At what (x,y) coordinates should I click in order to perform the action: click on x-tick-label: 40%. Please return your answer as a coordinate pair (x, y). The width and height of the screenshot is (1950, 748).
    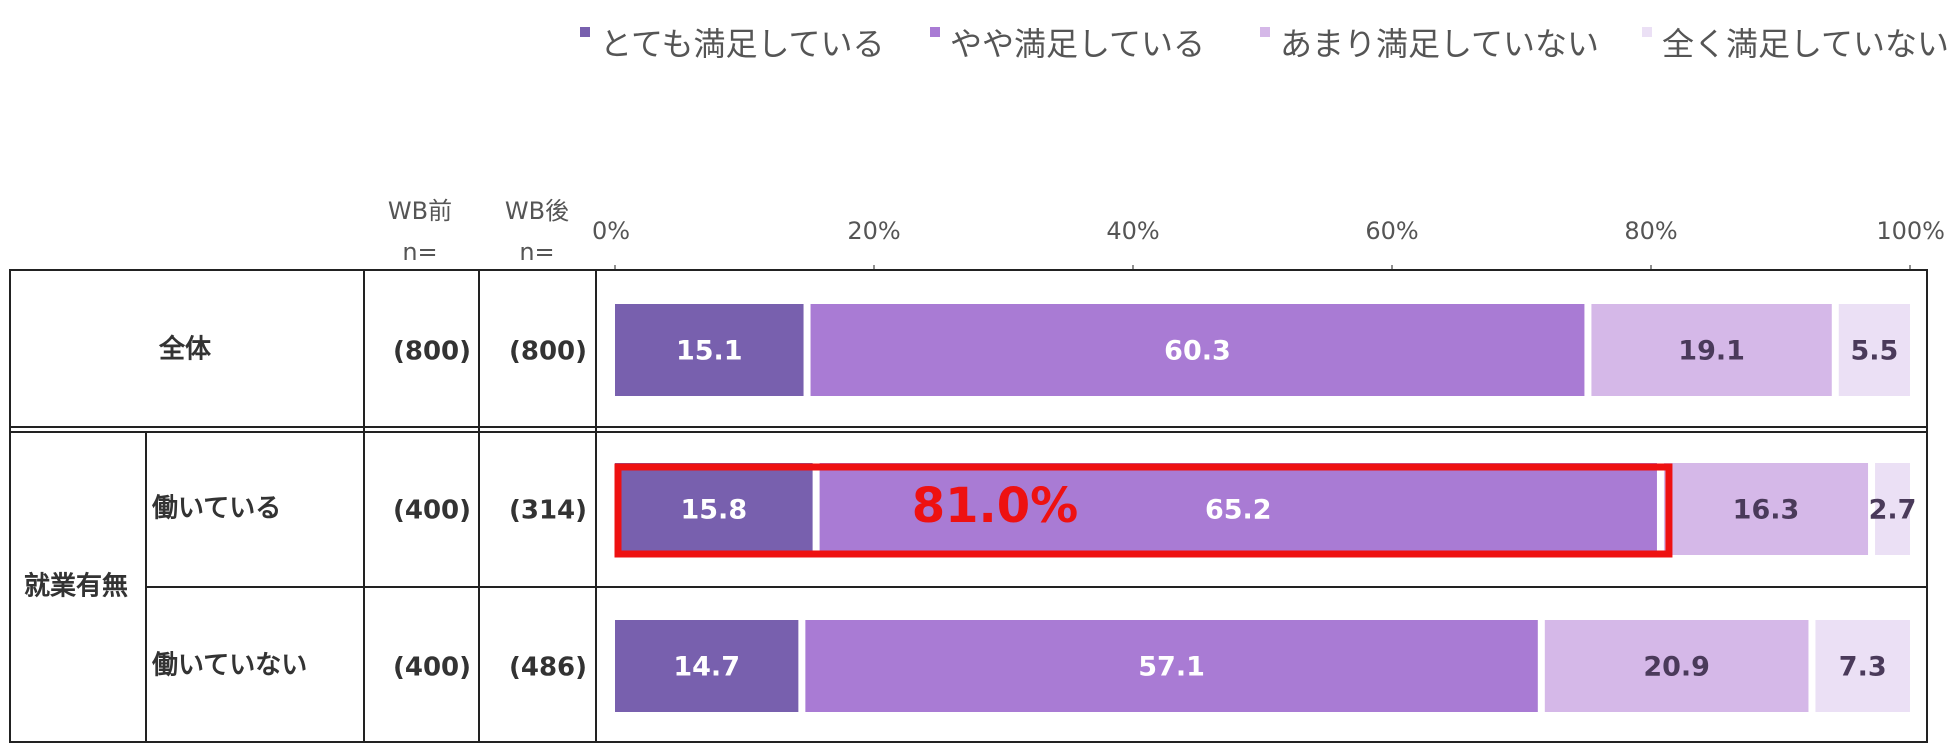
    Looking at the image, I should click on (1132, 231).